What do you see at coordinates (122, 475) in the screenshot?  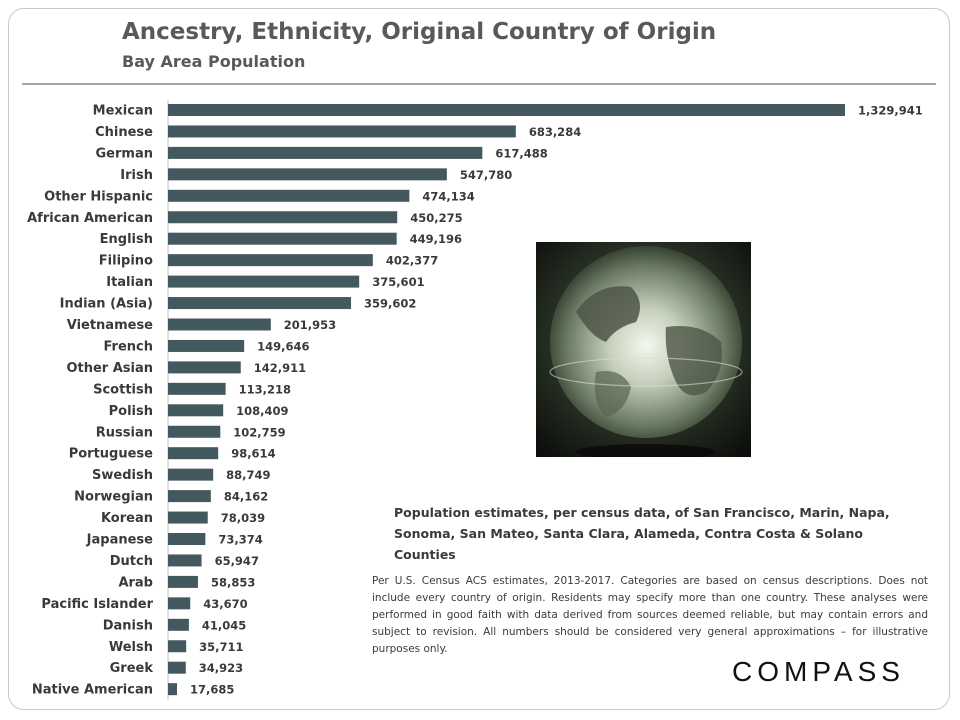 I see `category-label: Swedish` at bounding box center [122, 475].